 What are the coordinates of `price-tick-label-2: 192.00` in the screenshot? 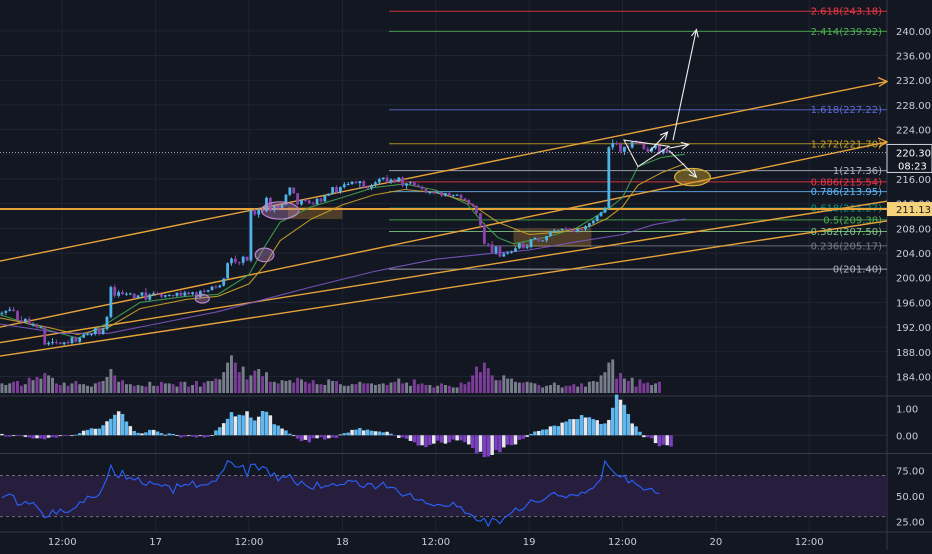 It's located at (913, 328).